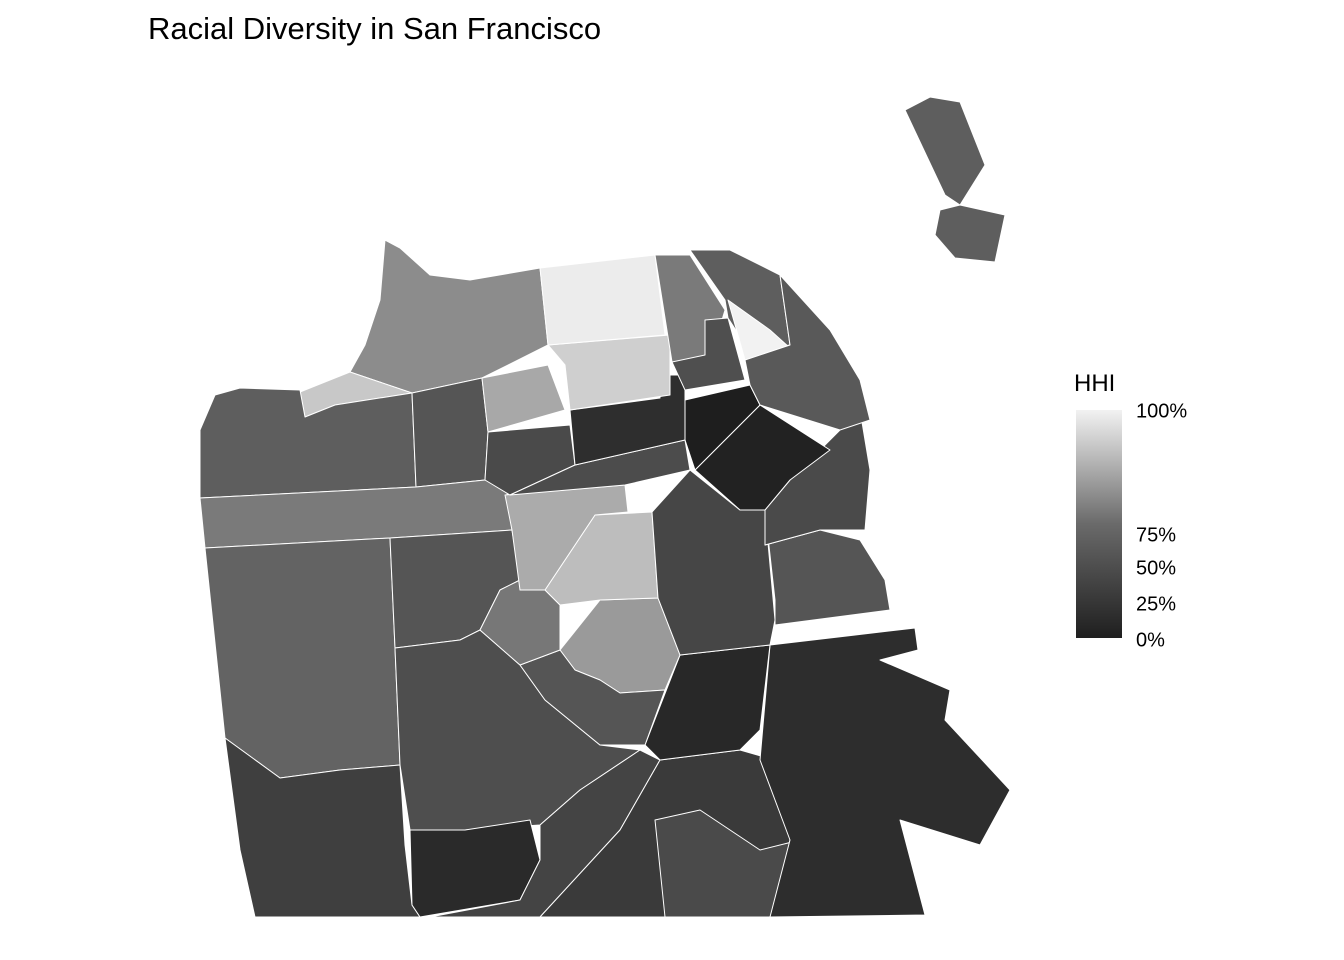  I want to click on legend-label: 75%, so click(1156, 535).